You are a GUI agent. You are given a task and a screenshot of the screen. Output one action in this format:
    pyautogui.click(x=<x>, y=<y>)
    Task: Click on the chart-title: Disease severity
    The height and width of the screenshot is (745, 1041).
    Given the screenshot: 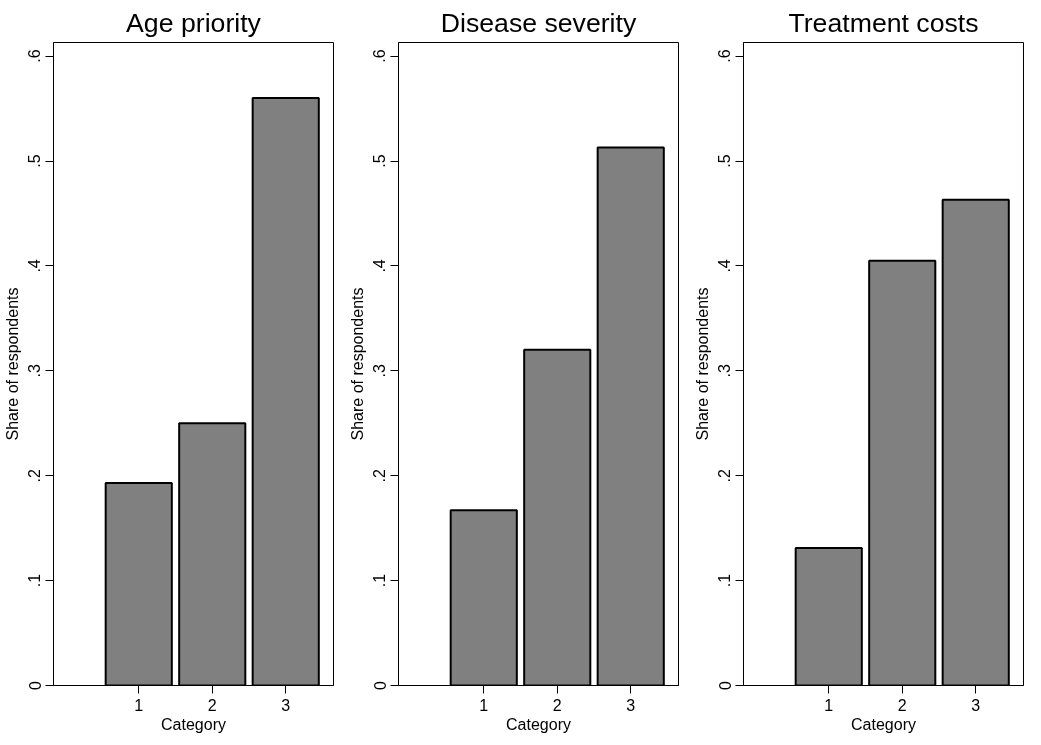 What is the action you would take?
    pyautogui.click(x=538, y=22)
    